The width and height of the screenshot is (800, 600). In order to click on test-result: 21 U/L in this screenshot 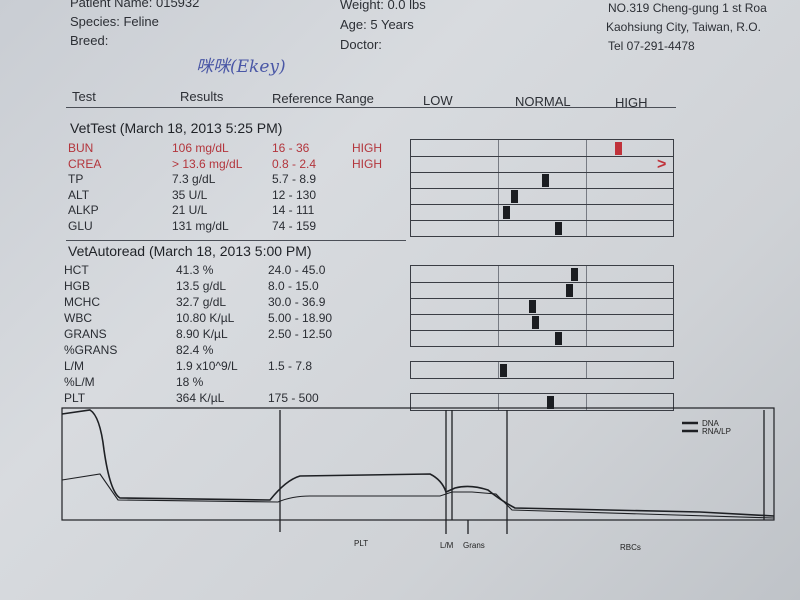, I will do `click(190, 210)`.